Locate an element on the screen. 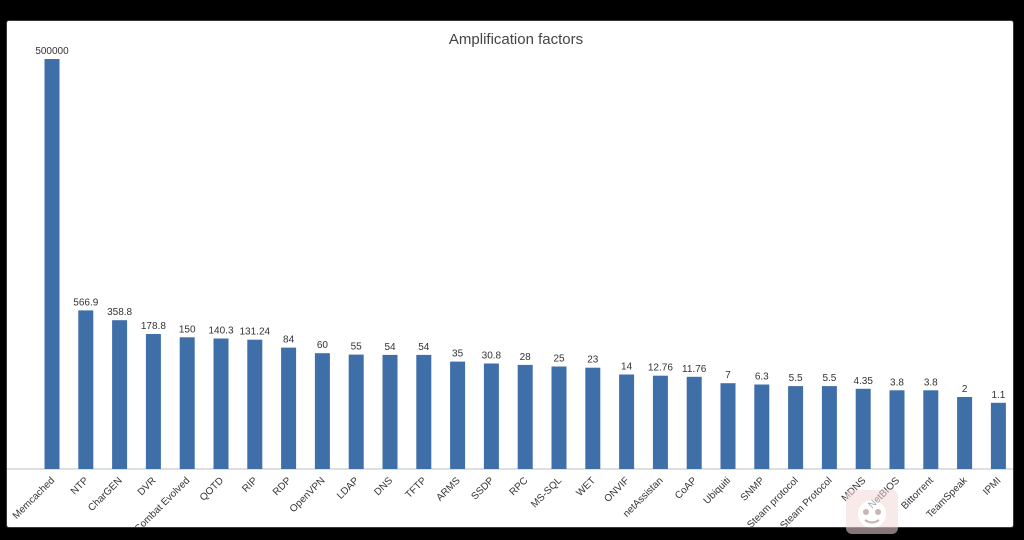 This screenshot has height=540, width=1024. chart-title: Amplification factors is located at coordinates (516, 39).